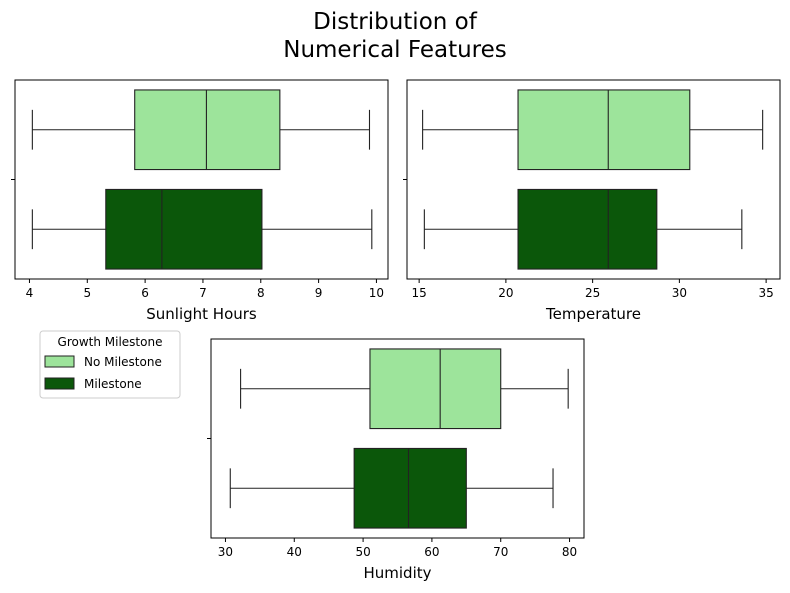  What do you see at coordinates (500, 552) in the screenshot?
I see `x-tick-label-humidity-4: 70` at bounding box center [500, 552].